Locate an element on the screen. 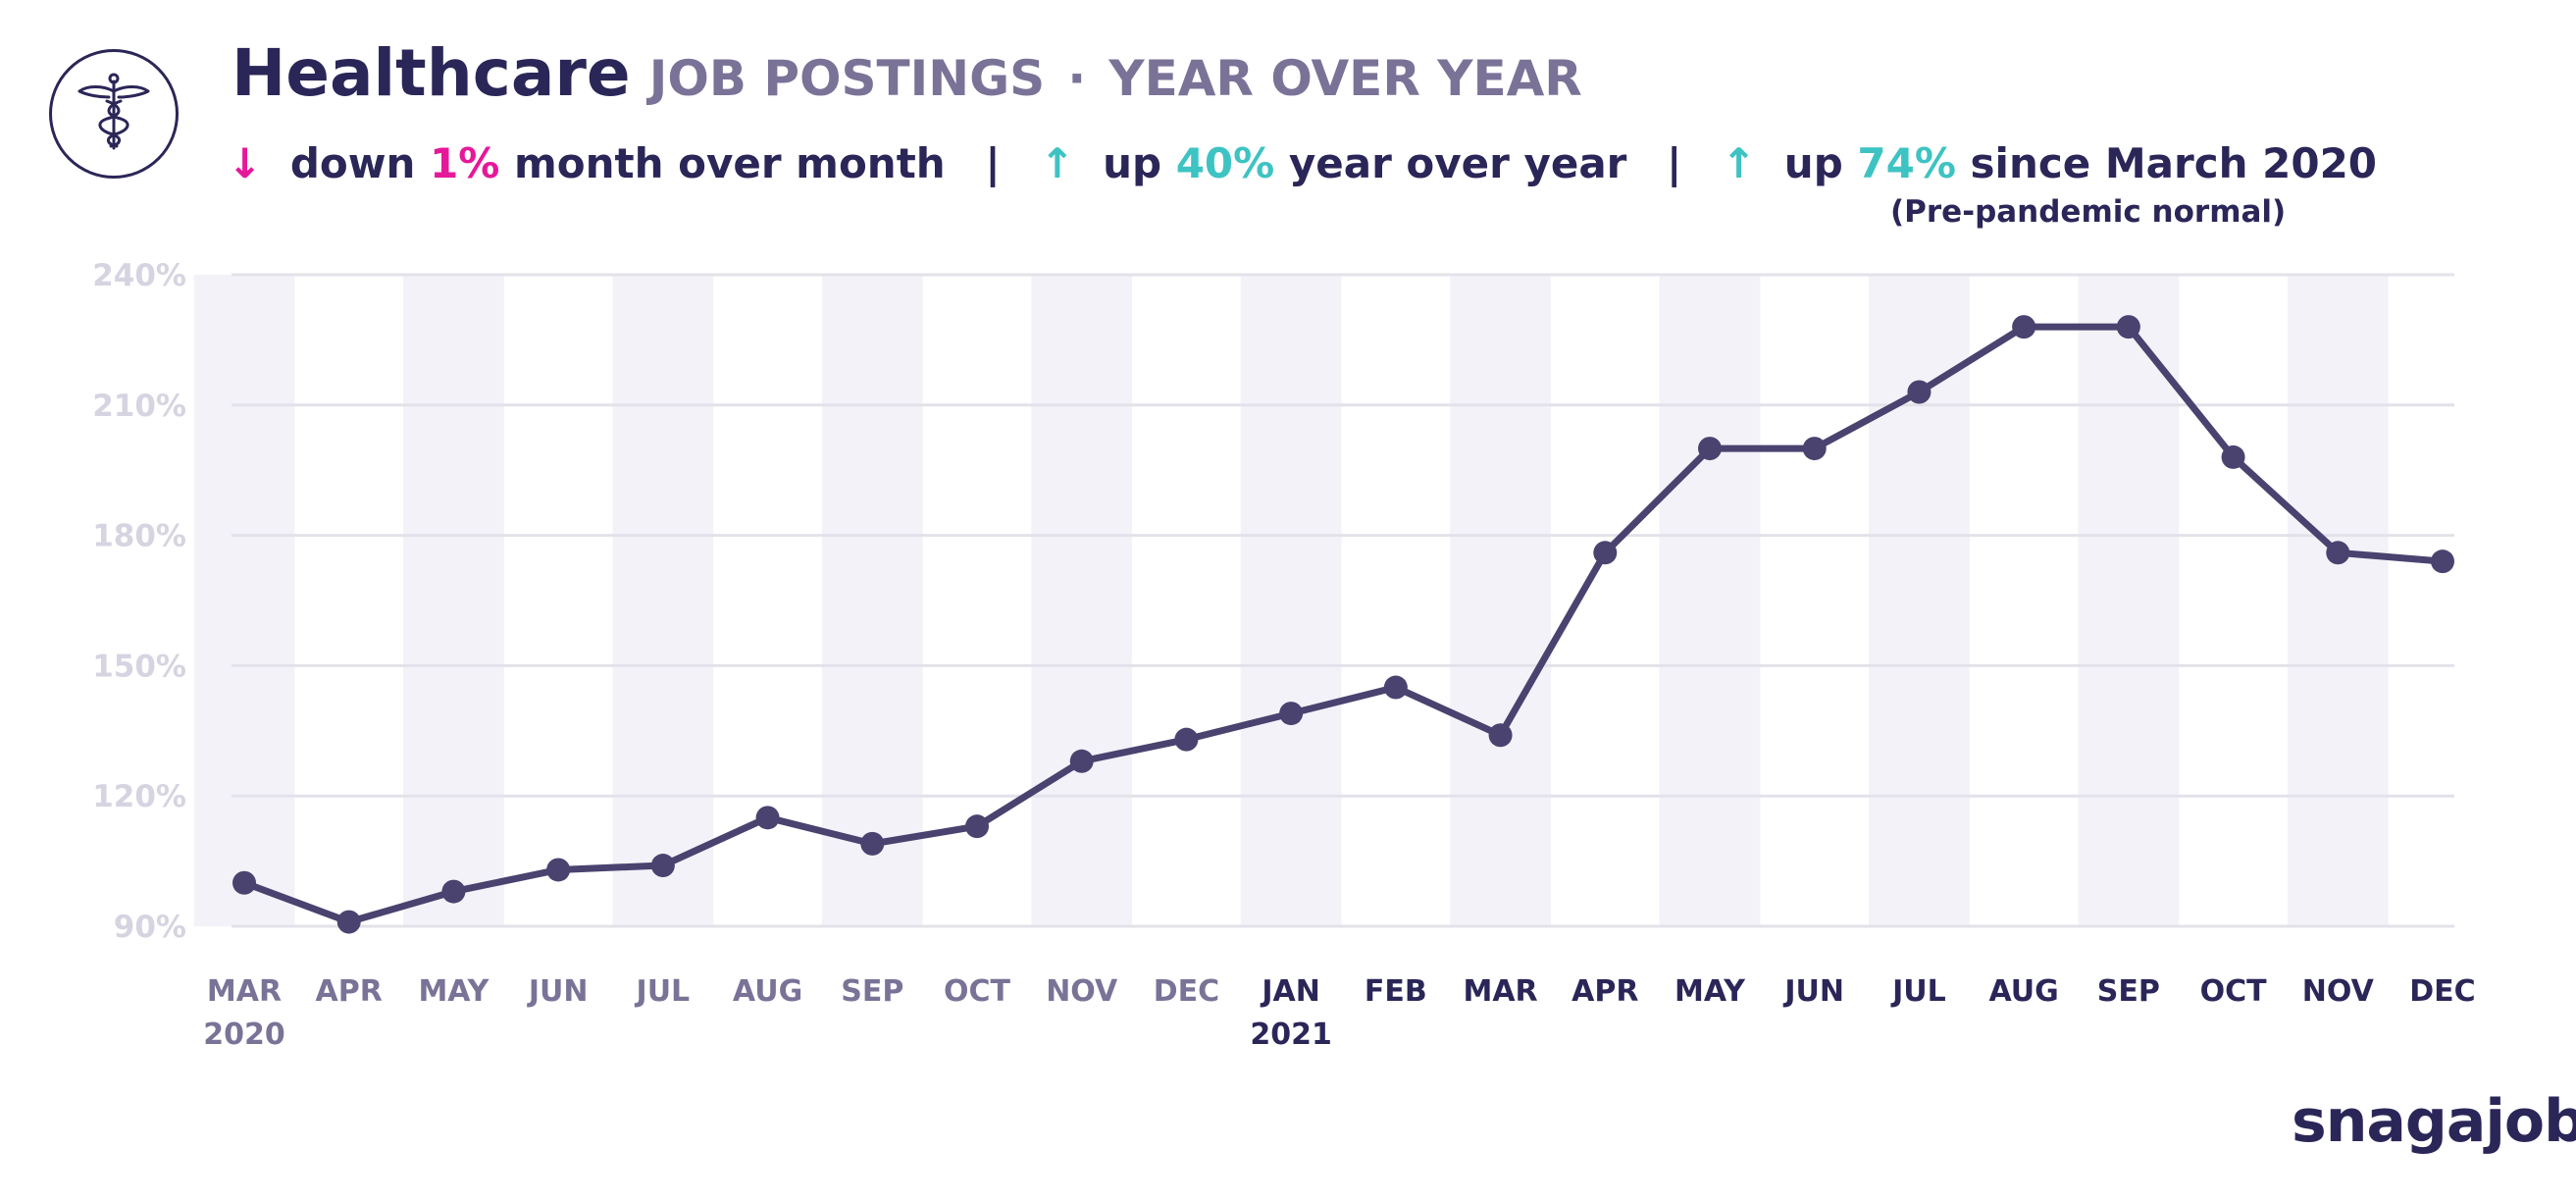 This screenshot has width=2576, height=1201. footnote: (Pre-pandemic normal) is located at coordinates (2088, 212).